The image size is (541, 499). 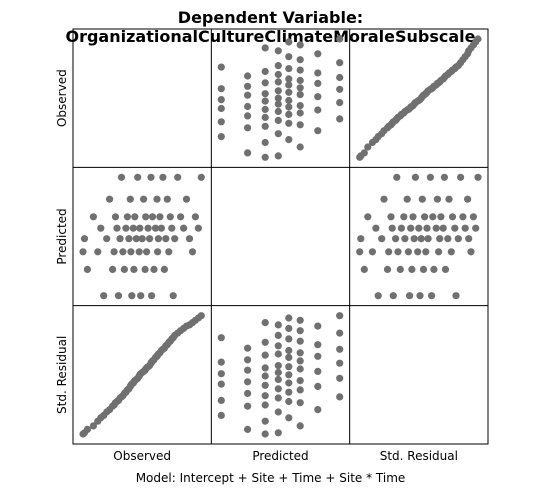 I want to click on cell-predicted-vs-std_residual, so click(x=419, y=236).